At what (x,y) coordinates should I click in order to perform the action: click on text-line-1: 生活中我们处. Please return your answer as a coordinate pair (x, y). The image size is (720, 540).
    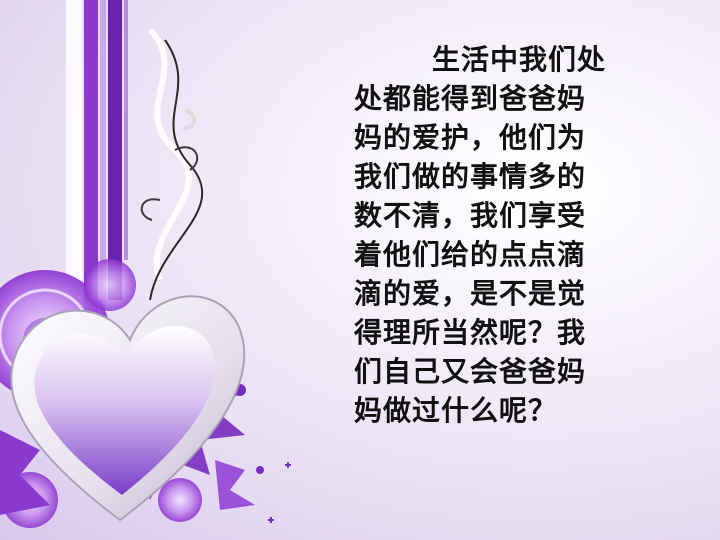
    Looking at the image, I should click on (519, 59).